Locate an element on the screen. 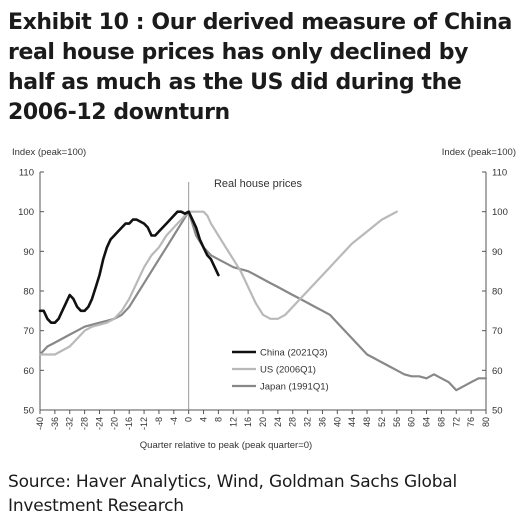 Image resolution: width=526 pixels, height=518 pixels. y-tick-label-right: 50 is located at coordinates (497, 411).